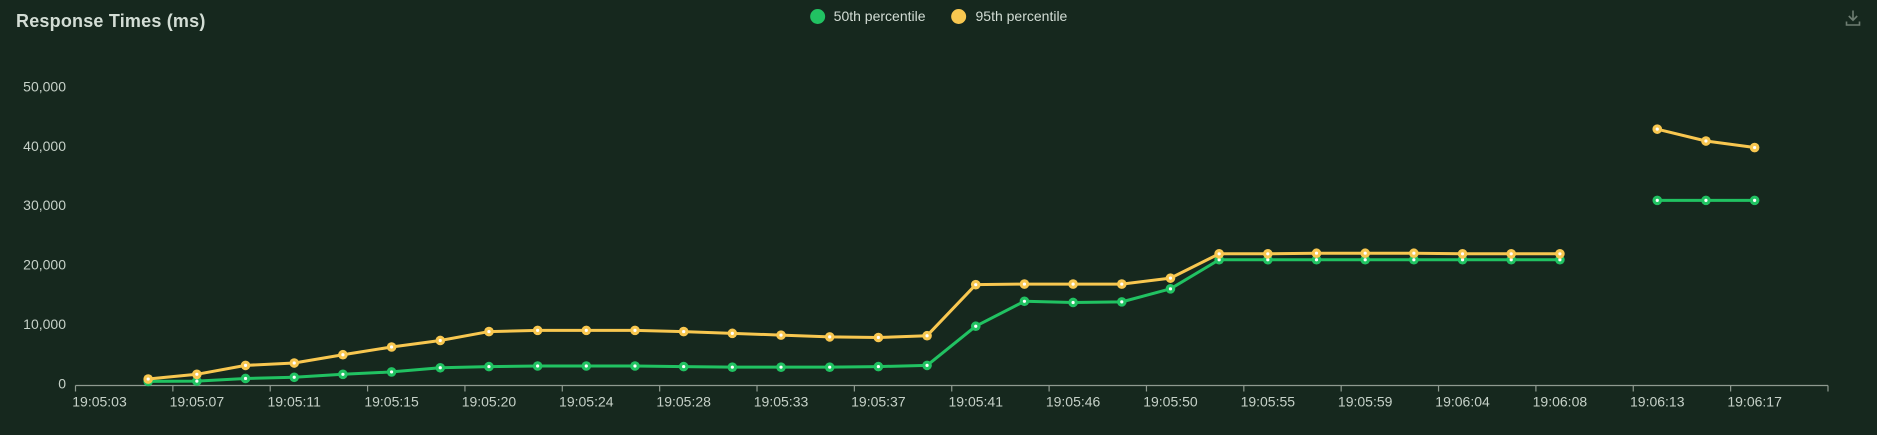 This screenshot has width=1877, height=435. Describe the element at coordinates (1268, 402) in the screenshot. I see `x-tick-label: 19:05:55` at that location.